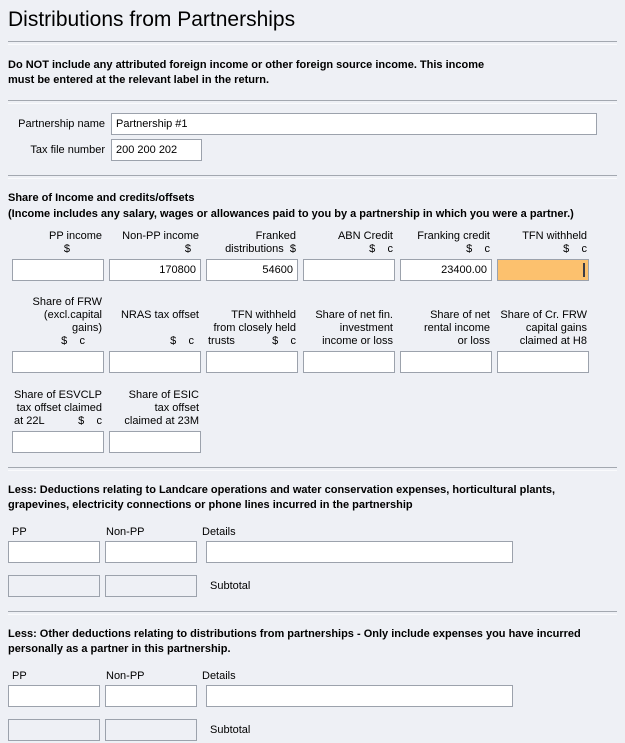 The image size is (625, 743). Describe the element at coordinates (160, 236) in the screenshot. I see `header-line: Non-PP income` at that location.